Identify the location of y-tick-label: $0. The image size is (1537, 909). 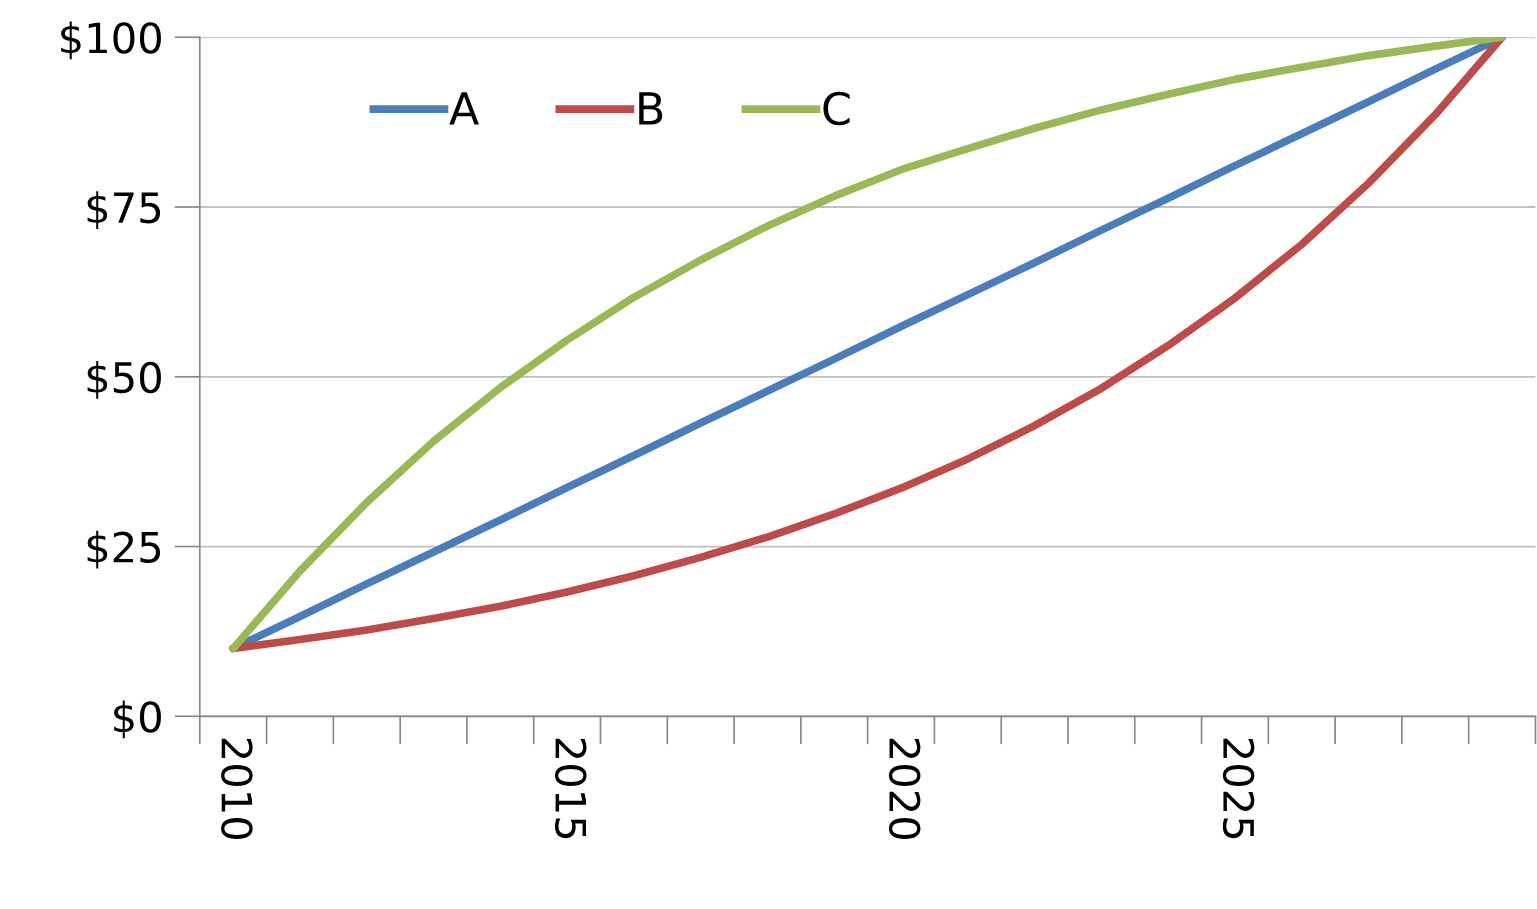
(137, 719).